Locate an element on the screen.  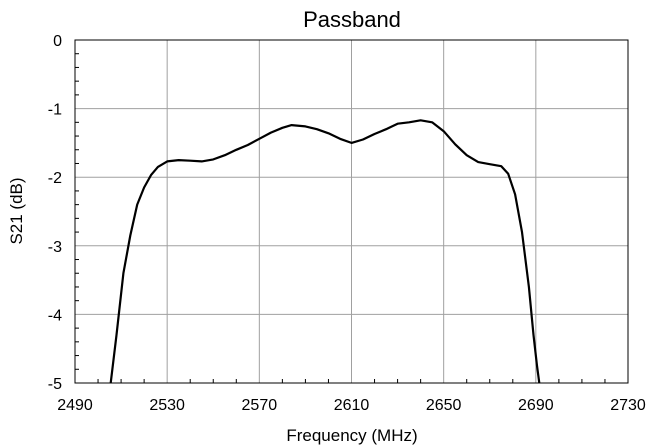
y-tick-label: -5 is located at coordinates (55, 384).